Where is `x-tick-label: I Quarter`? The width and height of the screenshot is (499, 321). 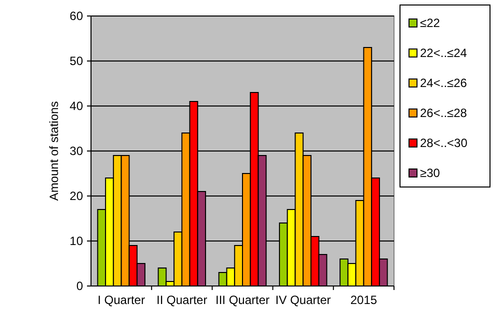
x-tick-label: I Quarter is located at coordinates (121, 300).